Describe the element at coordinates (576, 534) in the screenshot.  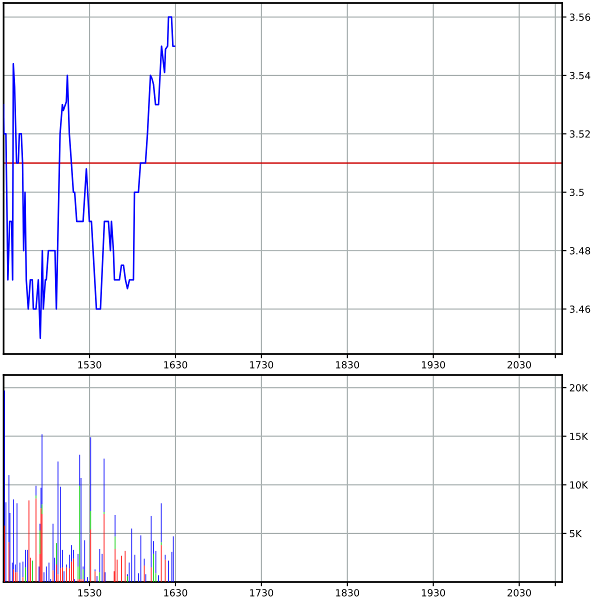
I see `y-tick-label: 5K` at that location.